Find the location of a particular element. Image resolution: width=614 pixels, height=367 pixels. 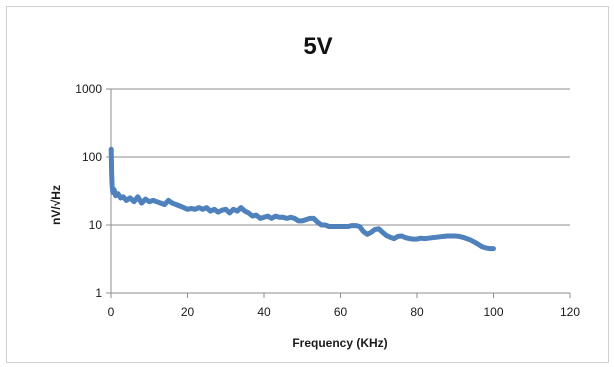

x-tick-labels: 0 20 40 60 80 100 120 is located at coordinates (344, 312).